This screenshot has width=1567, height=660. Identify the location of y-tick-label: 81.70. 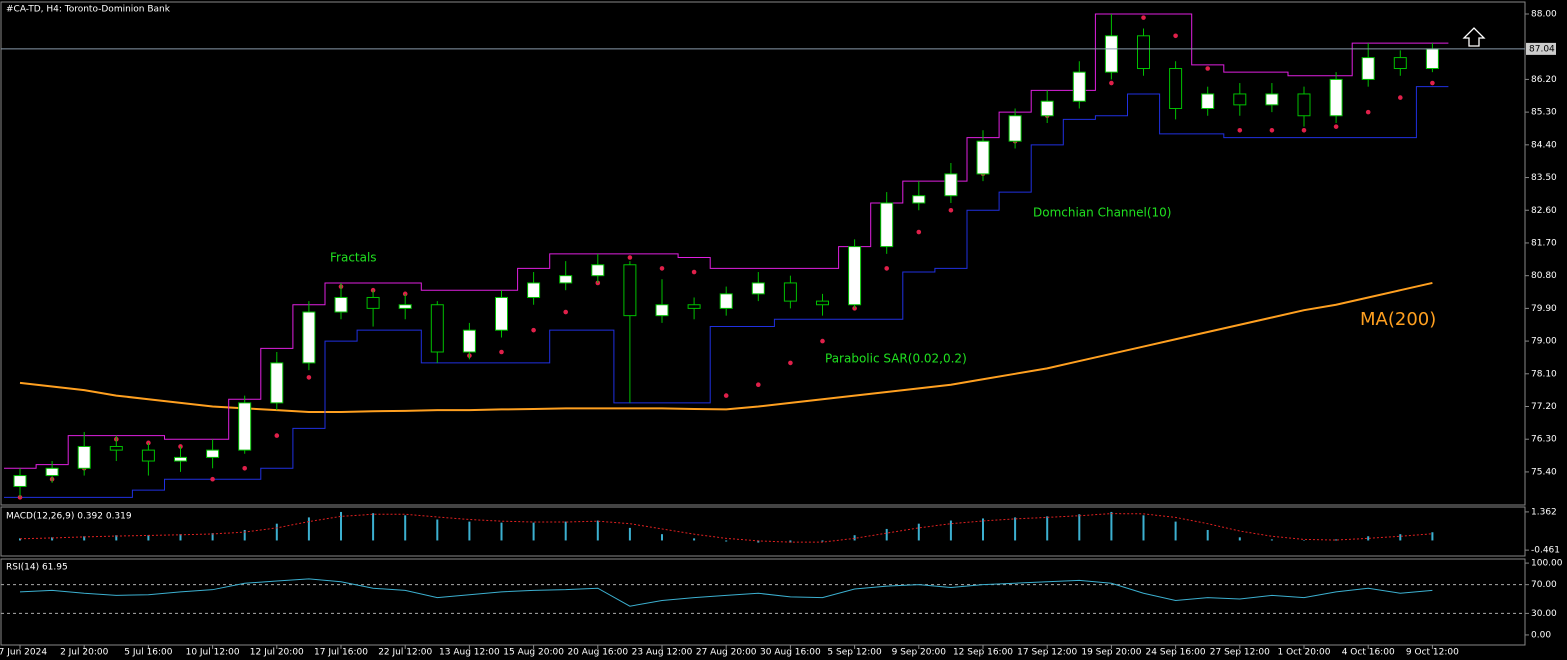
(1544, 243).